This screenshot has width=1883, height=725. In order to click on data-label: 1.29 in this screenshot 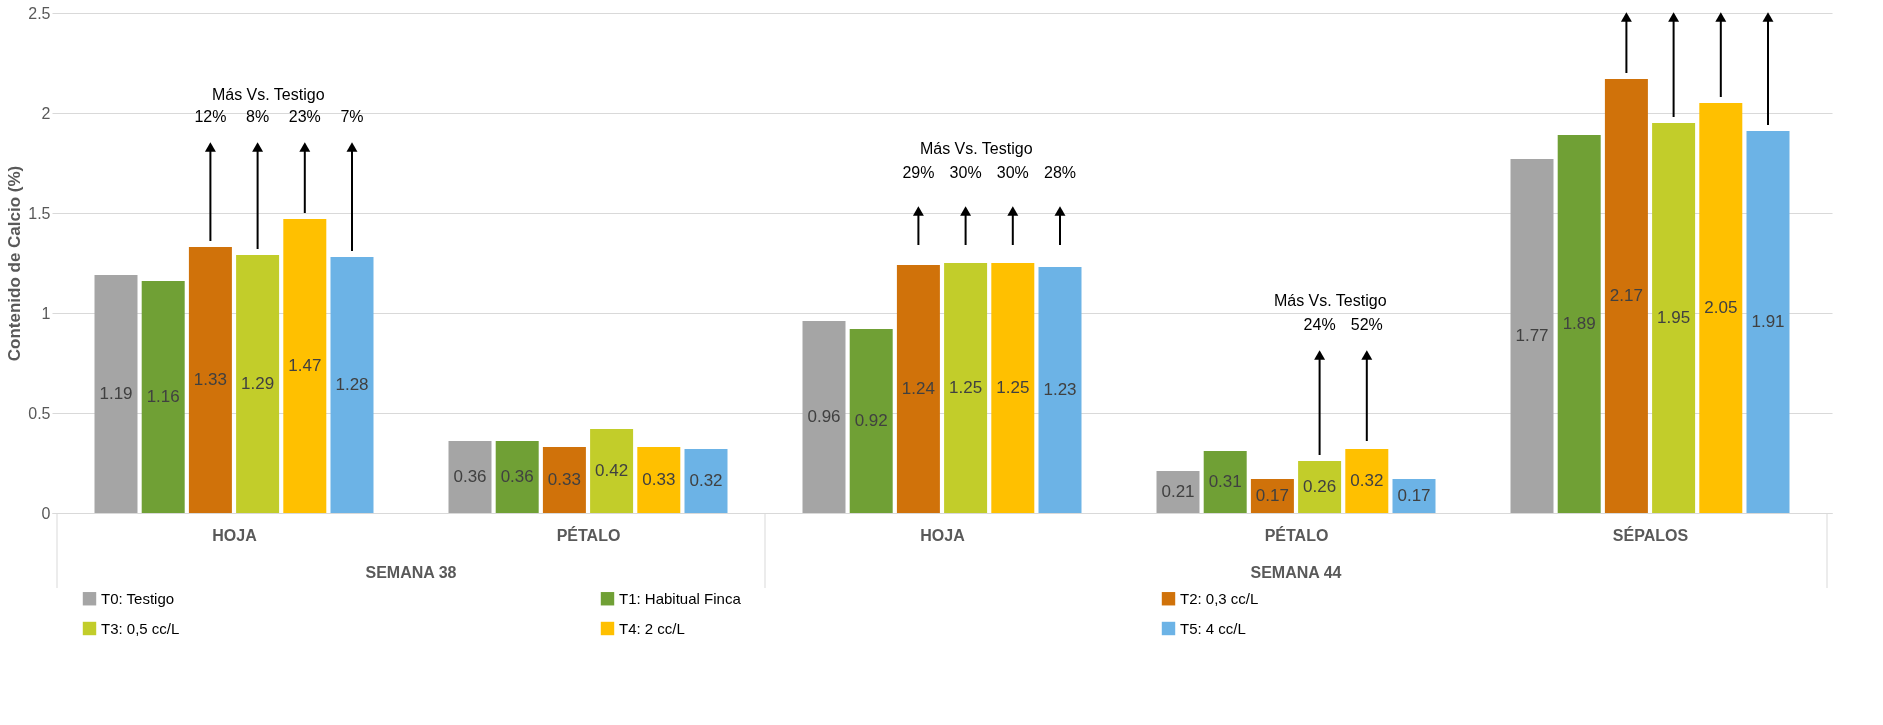, I will do `click(258, 383)`.